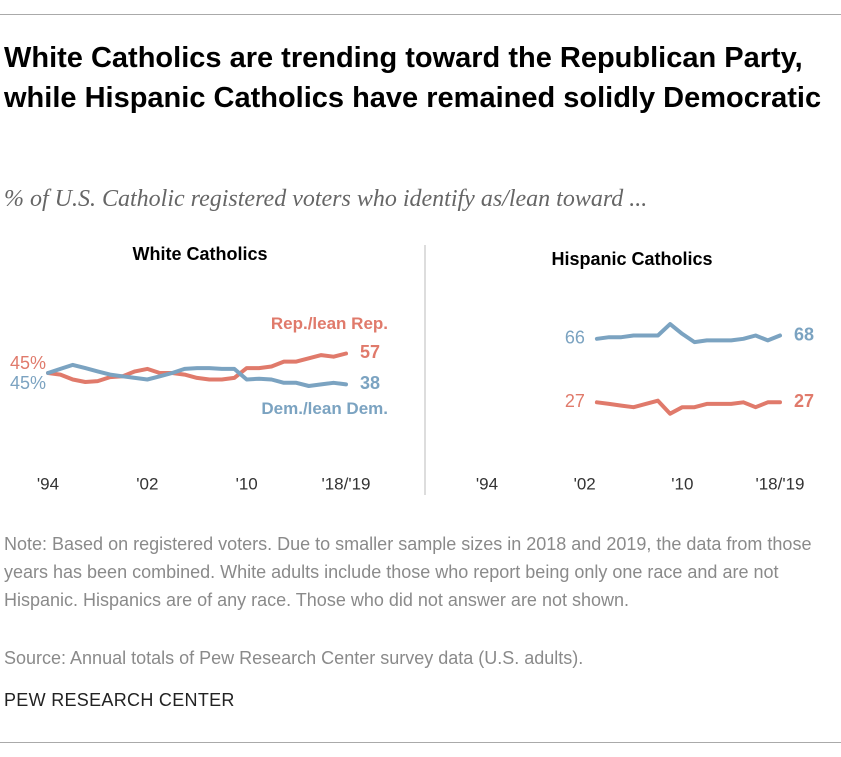 This screenshot has height=757, width=841. Describe the element at coordinates (804, 334) in the screenshot. I see `value-label: 68` at that location.